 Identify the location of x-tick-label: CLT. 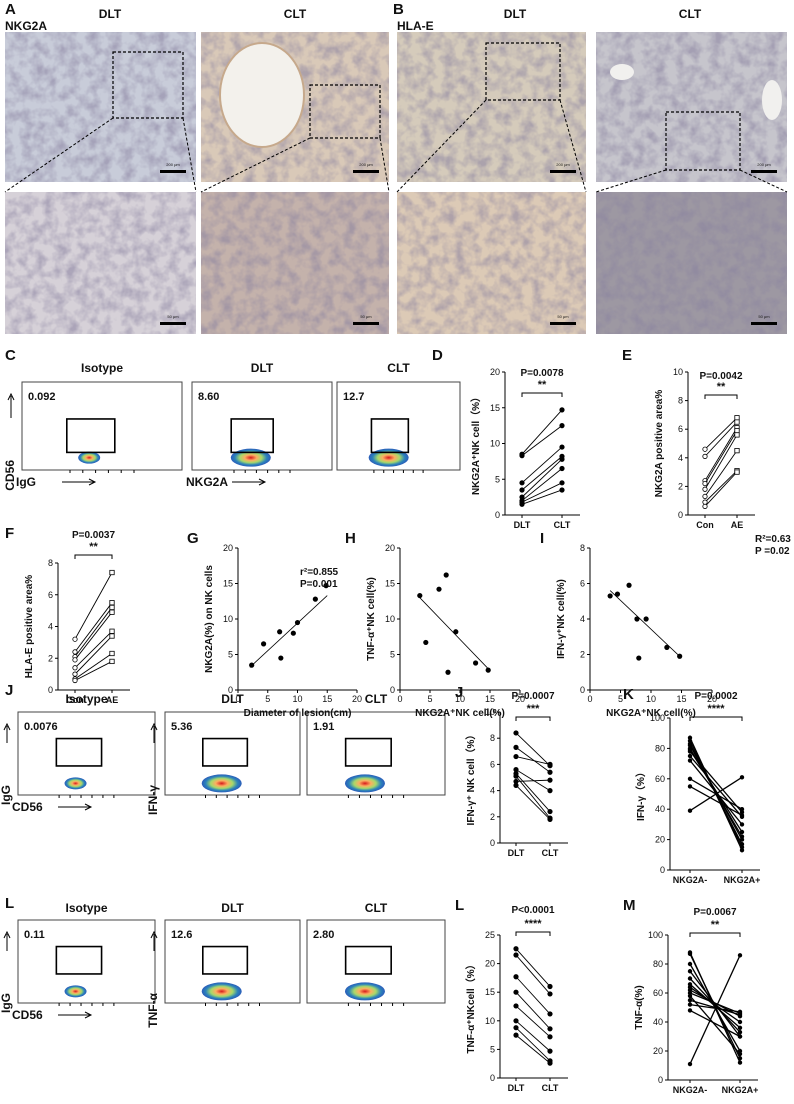
(550, 1088).